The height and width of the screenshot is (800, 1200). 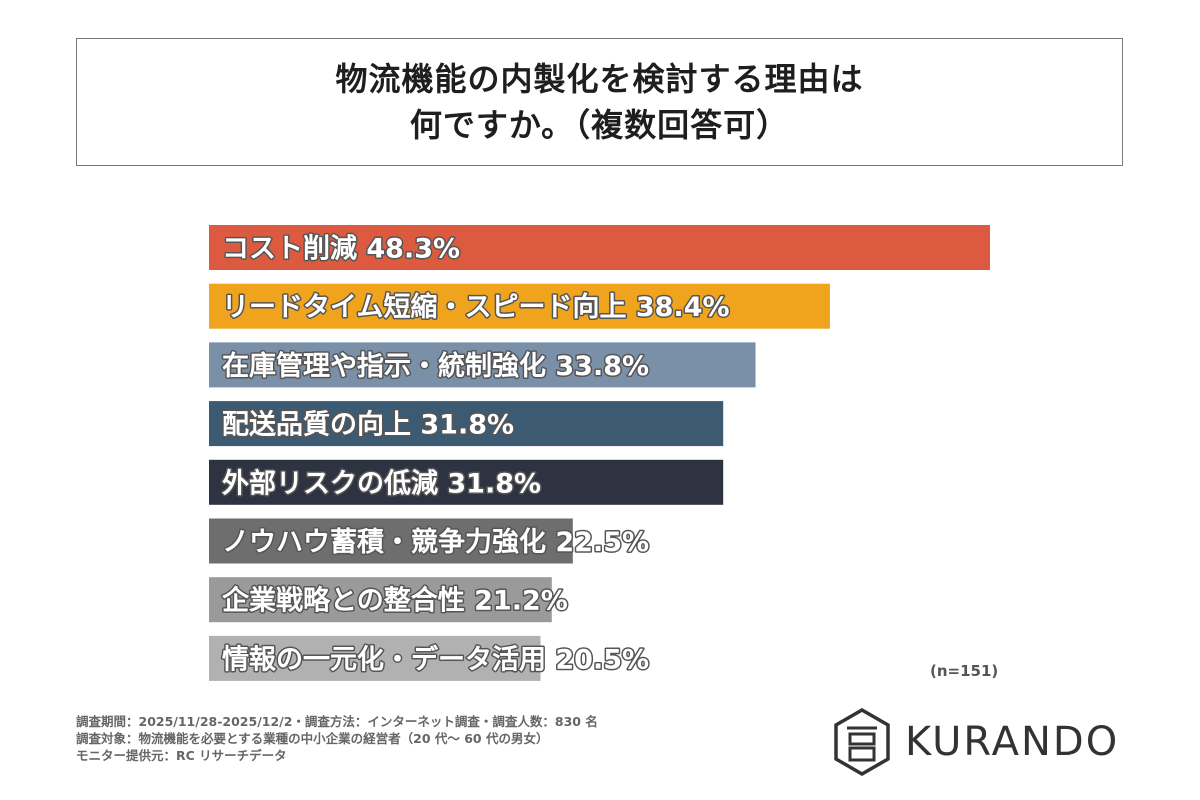 I want to click on chart-title-box: 物流機能の内製化を検討する理由は 何ですか。（複数回答可）, so click(x=599, y=102).